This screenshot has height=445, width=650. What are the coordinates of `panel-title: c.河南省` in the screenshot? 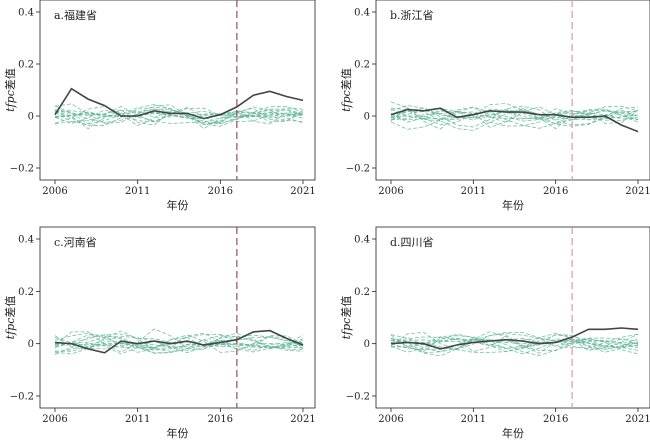 It's located at (75, 242).